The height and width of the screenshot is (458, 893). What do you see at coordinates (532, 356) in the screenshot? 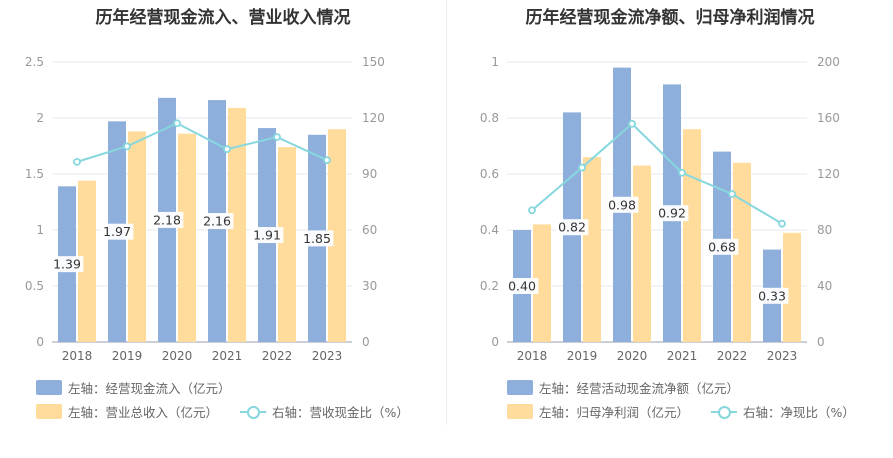
I see `x-tick-label: 2018` at bounding box center [532, 356].